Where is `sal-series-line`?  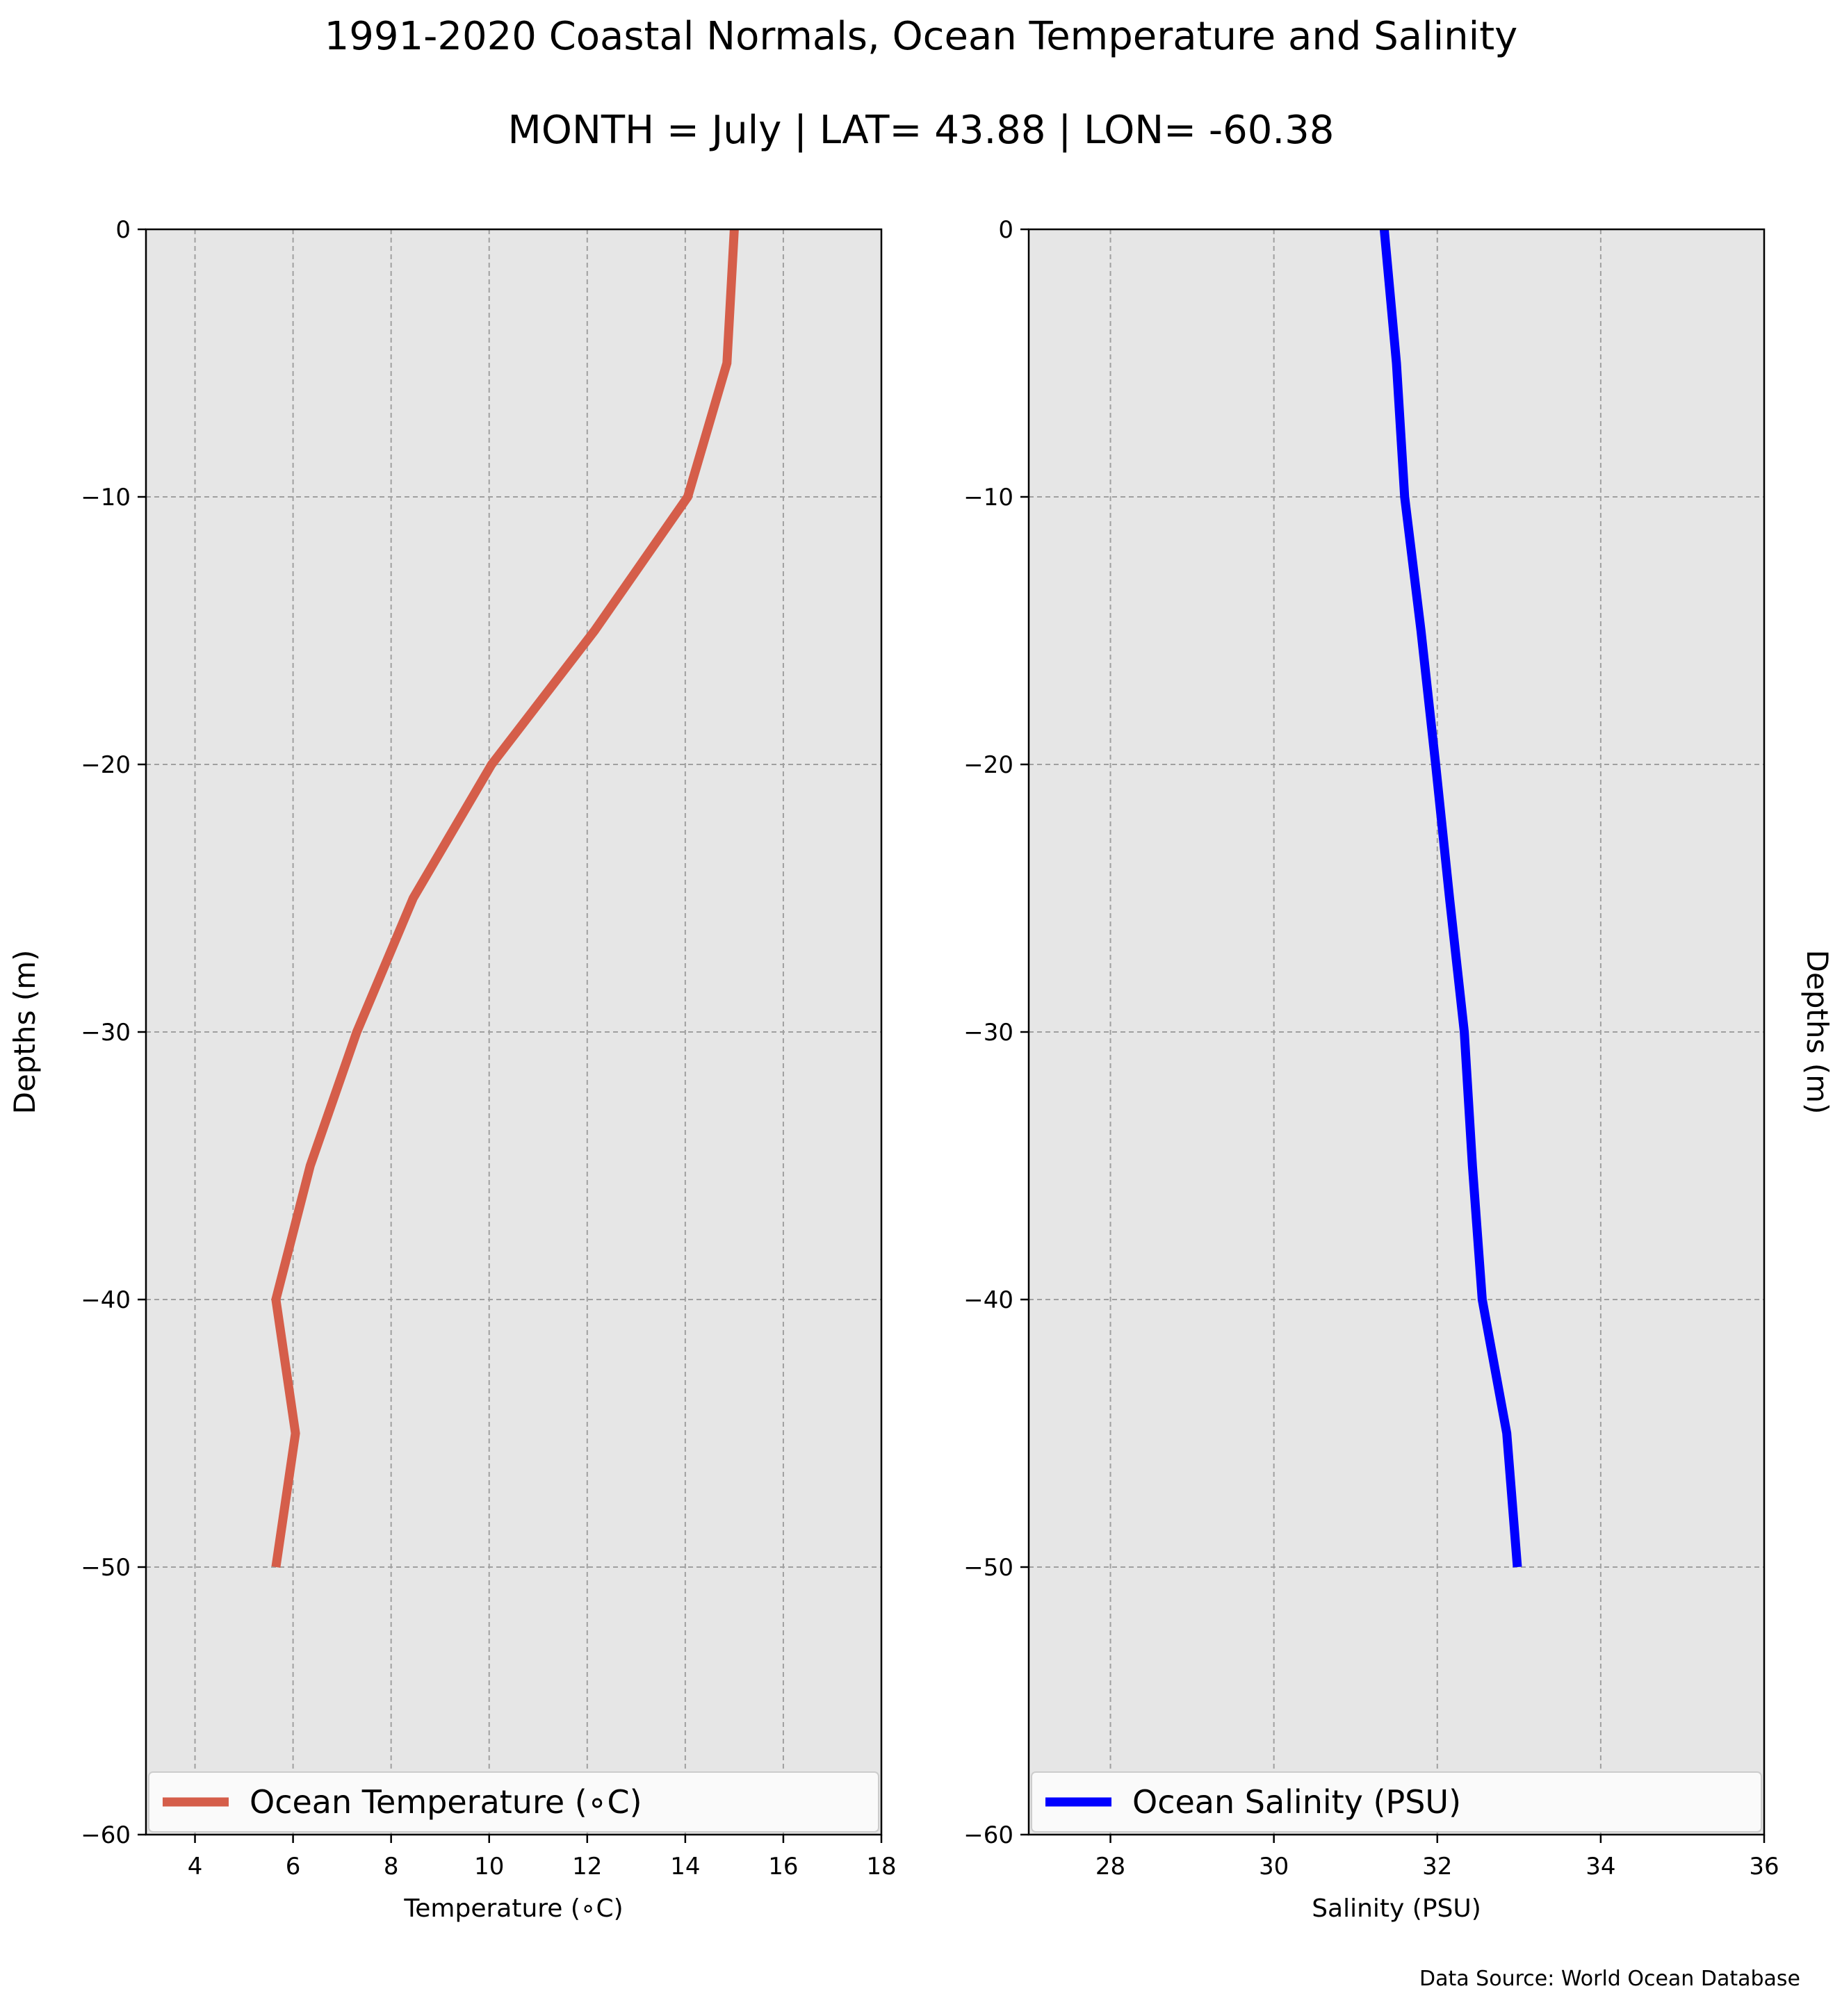
sal-series-line is located at coordinates (1451, 899).